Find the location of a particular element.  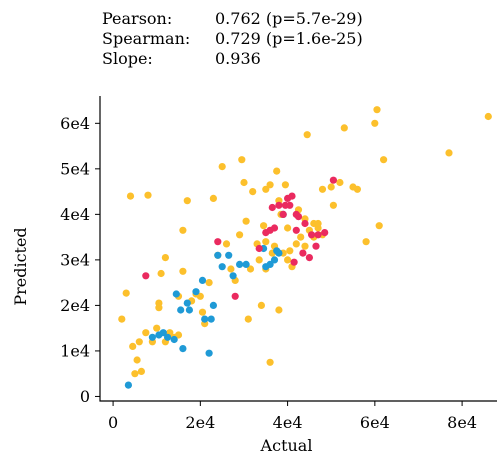

x-tick-label: 4e4 is located at coordinates (288, 422).